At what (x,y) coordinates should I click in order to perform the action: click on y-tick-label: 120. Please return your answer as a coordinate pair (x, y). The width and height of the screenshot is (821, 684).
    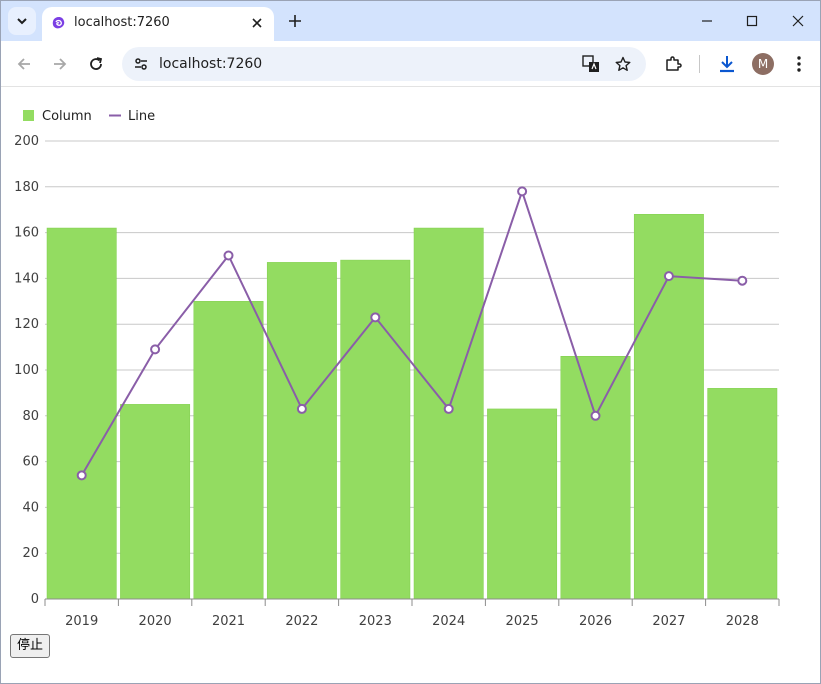
    Looking at the image, I should click on (26, 324).